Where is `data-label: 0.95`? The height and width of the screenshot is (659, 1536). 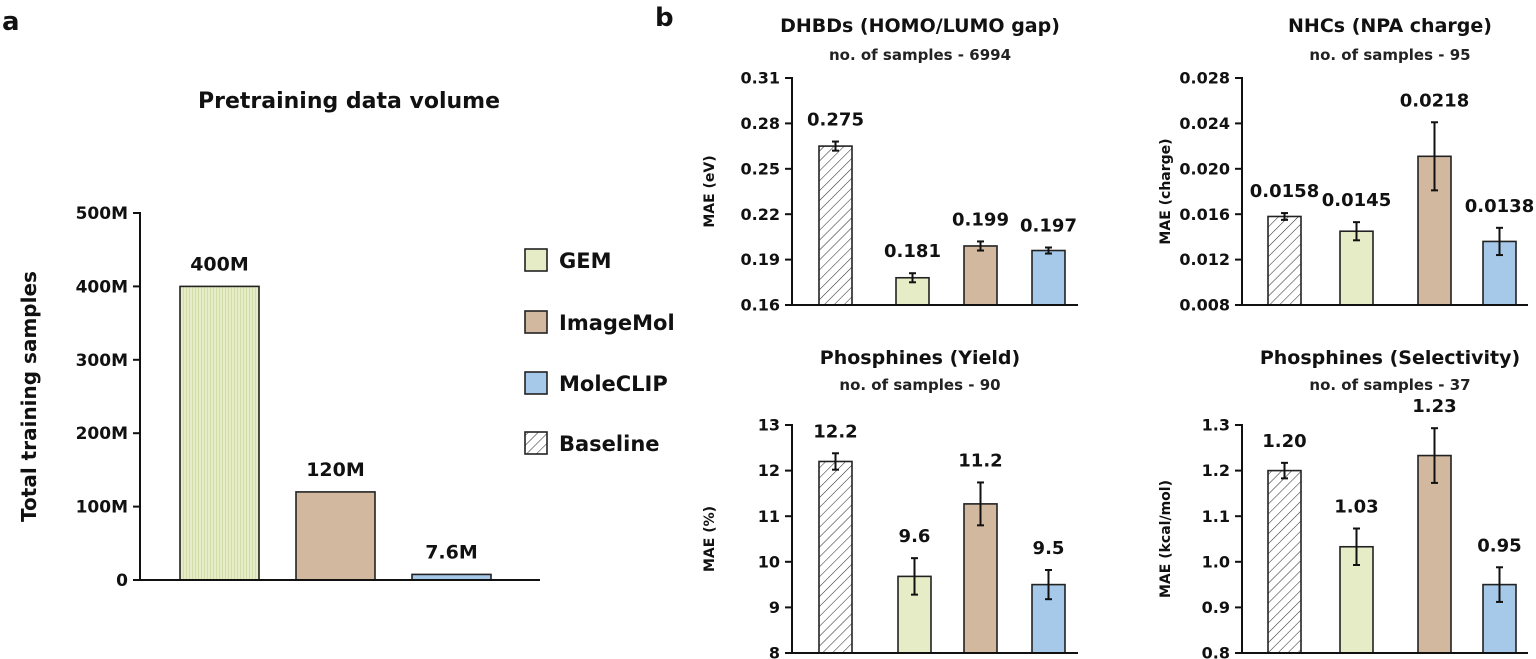 data-label: 0.95 is located at coordinates (1499, 545).